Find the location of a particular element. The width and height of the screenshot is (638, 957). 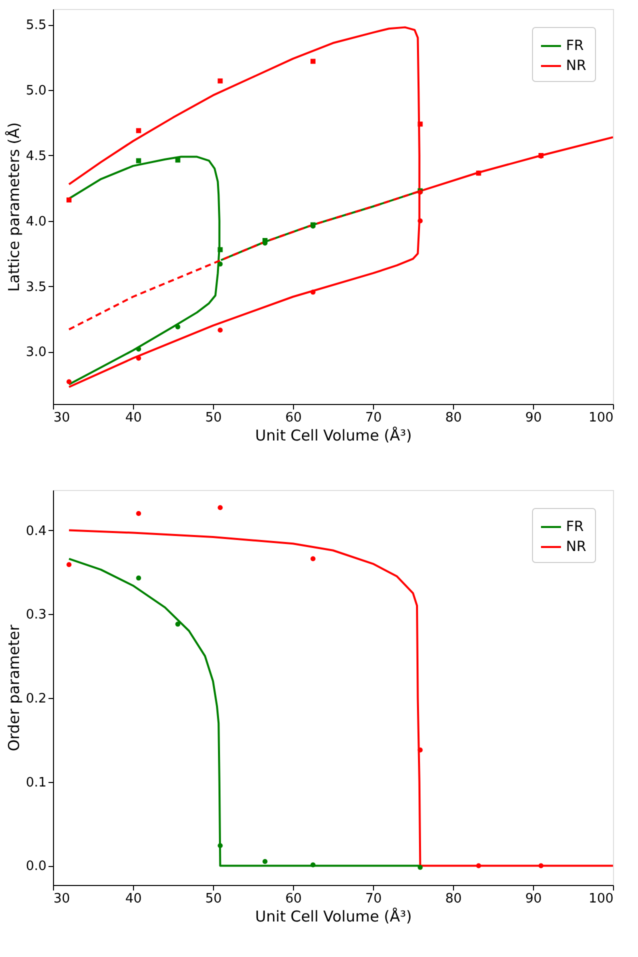

y-tick-label: 4.5 is located at coordinates (36, 156).